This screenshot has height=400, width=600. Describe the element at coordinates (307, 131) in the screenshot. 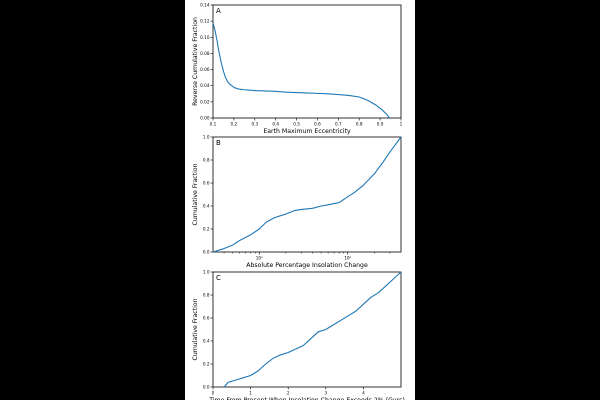

I see `panel-a-xlabel: Earth Maximum Eccentricity` at that location.